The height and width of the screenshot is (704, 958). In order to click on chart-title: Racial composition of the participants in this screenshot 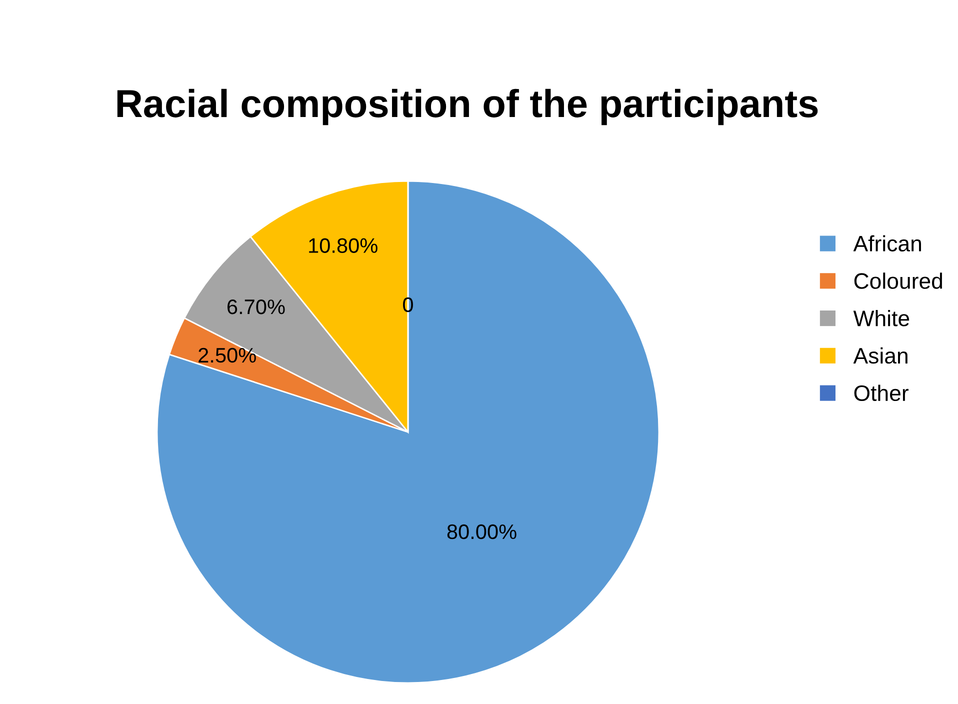, I will do `click(467, 107)`.